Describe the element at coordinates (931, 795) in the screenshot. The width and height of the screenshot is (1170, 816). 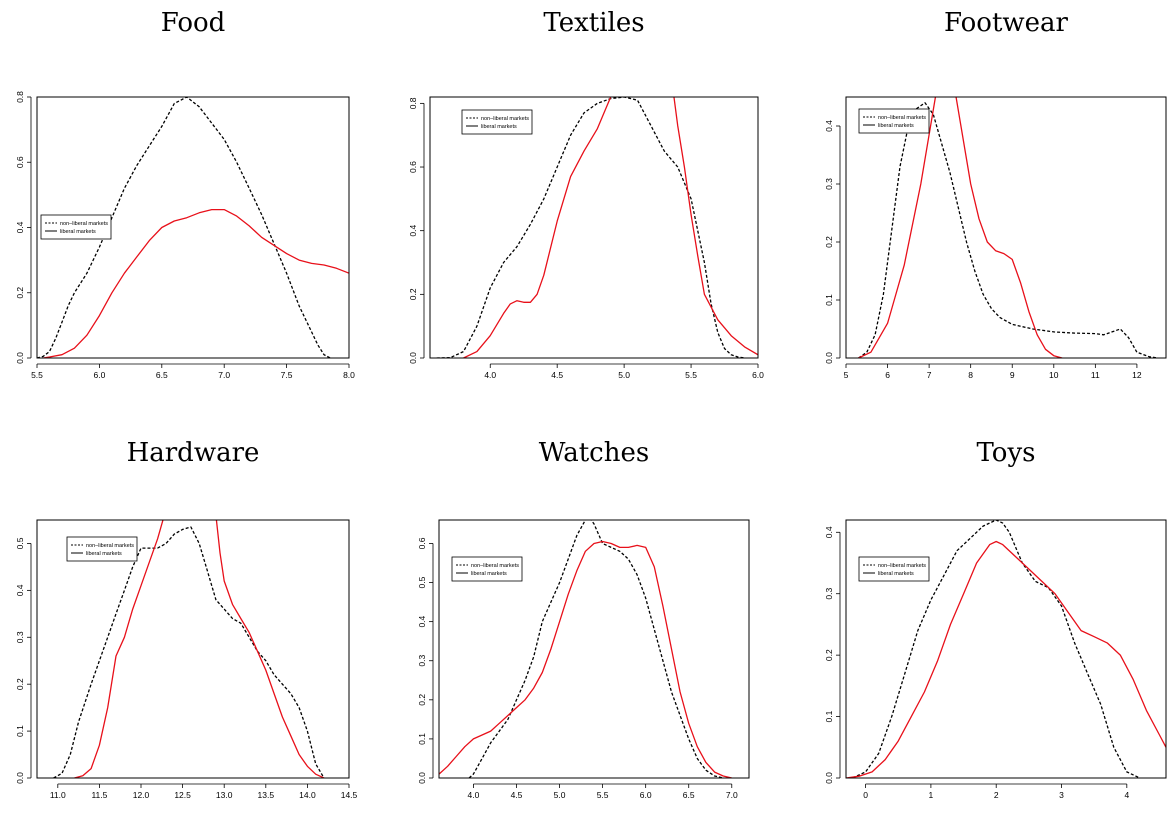
I see `toys-x-tick-label: 1` at that location.